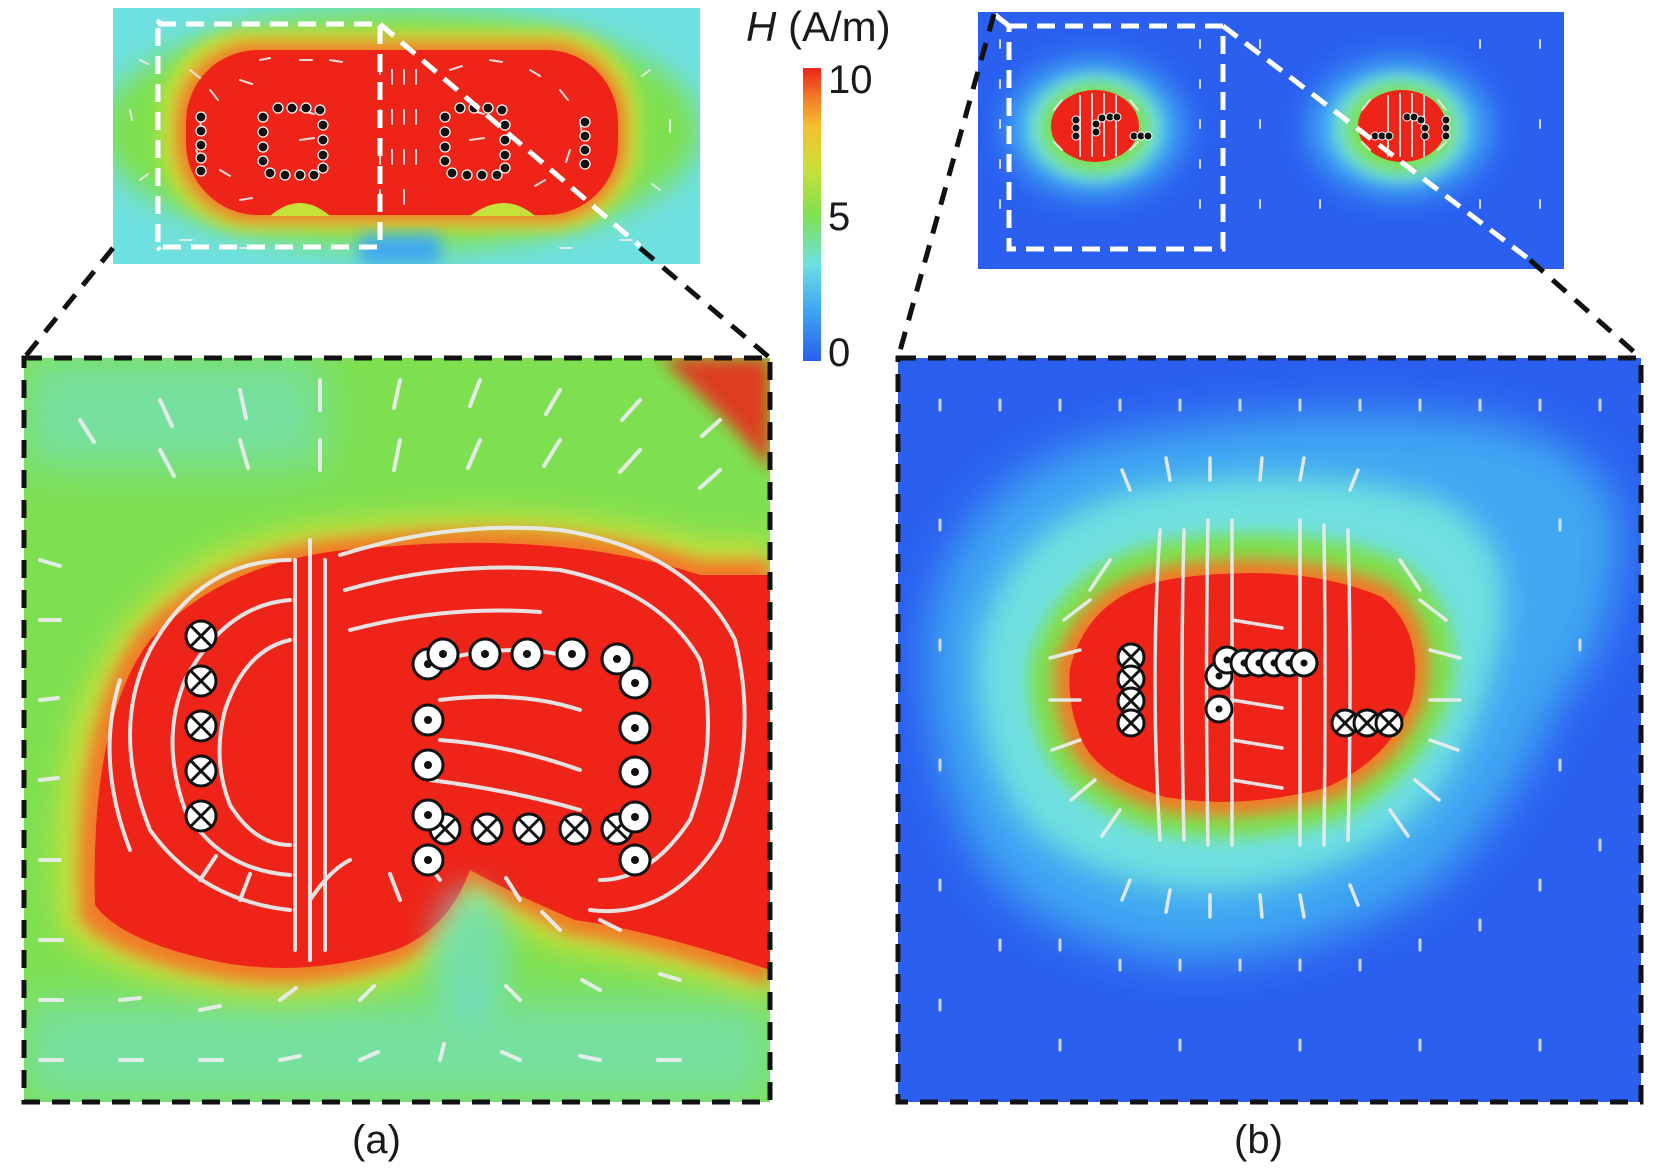 The width and height of the screenshot is (1660, 1169). I want to click on panel-b-field-arrows, so click(1255, 687).